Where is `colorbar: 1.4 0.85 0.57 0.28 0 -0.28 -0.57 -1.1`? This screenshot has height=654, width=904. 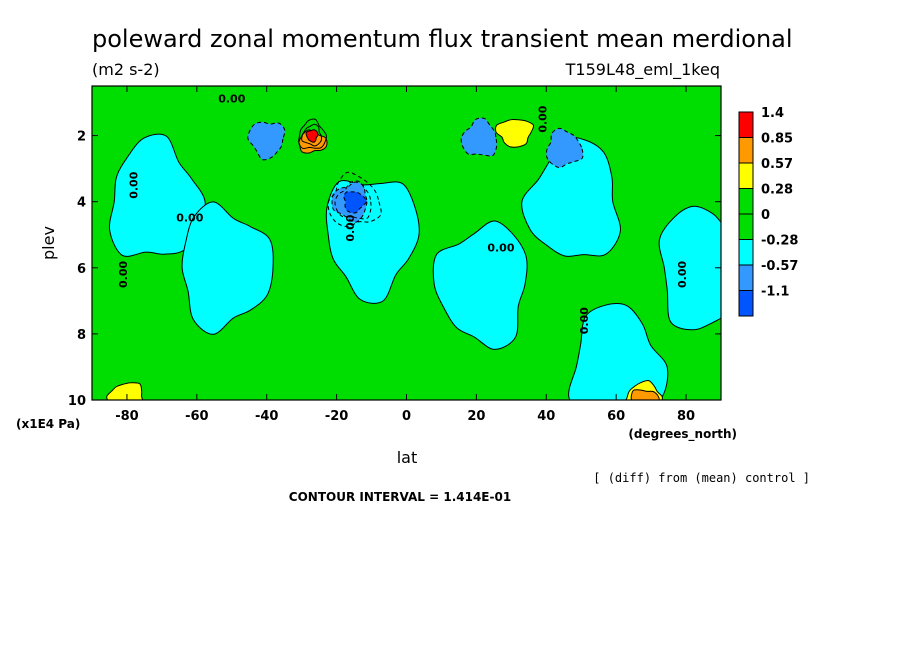
colorbar: 1.4 0.85 0.57 0.28 0 -0.28 -0.57 -1.1 is located at coordinates (768, 211).